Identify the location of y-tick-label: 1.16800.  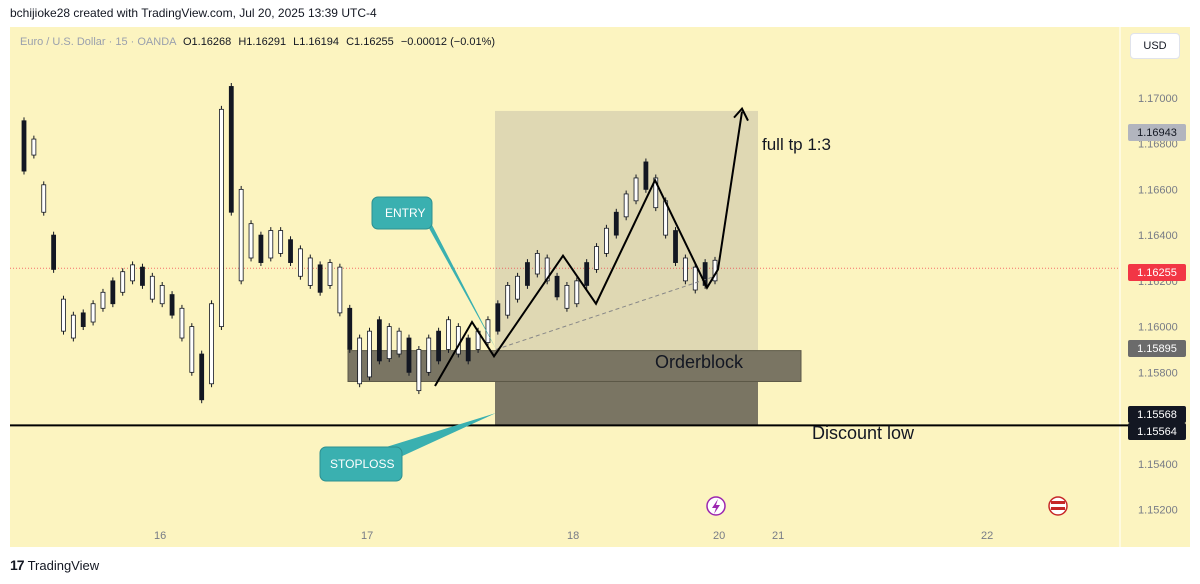
(1158, 145).